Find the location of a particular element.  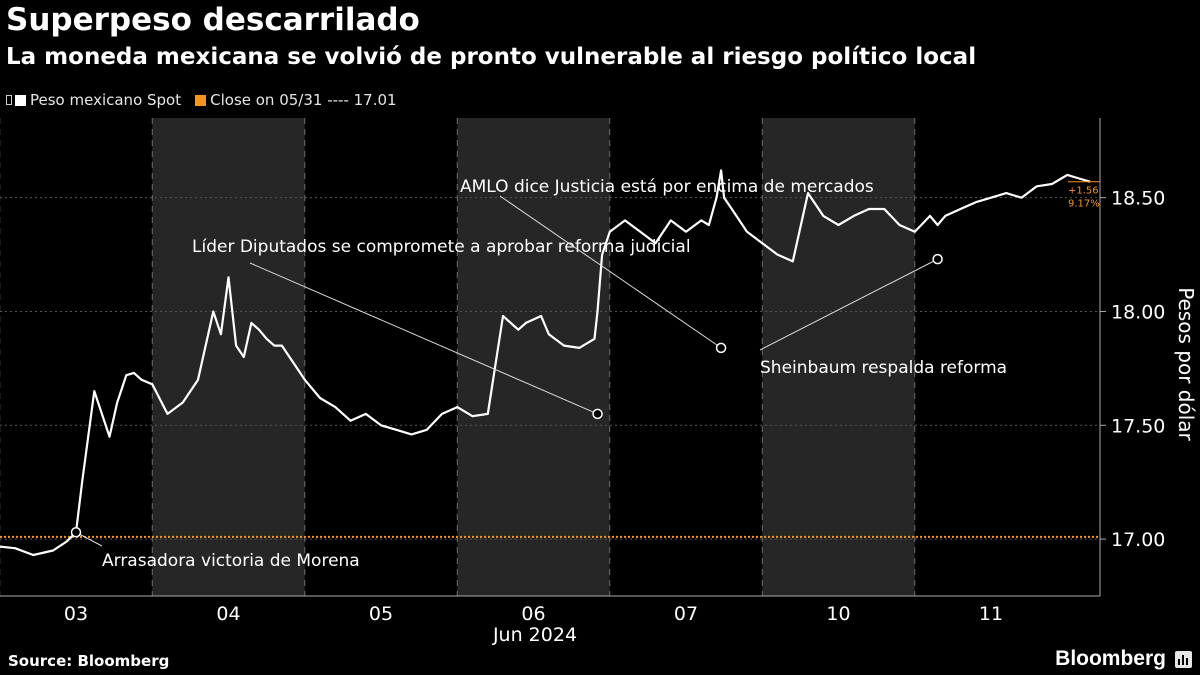

y-tick-label: 18.50 is located at coordinates (1138, 199).